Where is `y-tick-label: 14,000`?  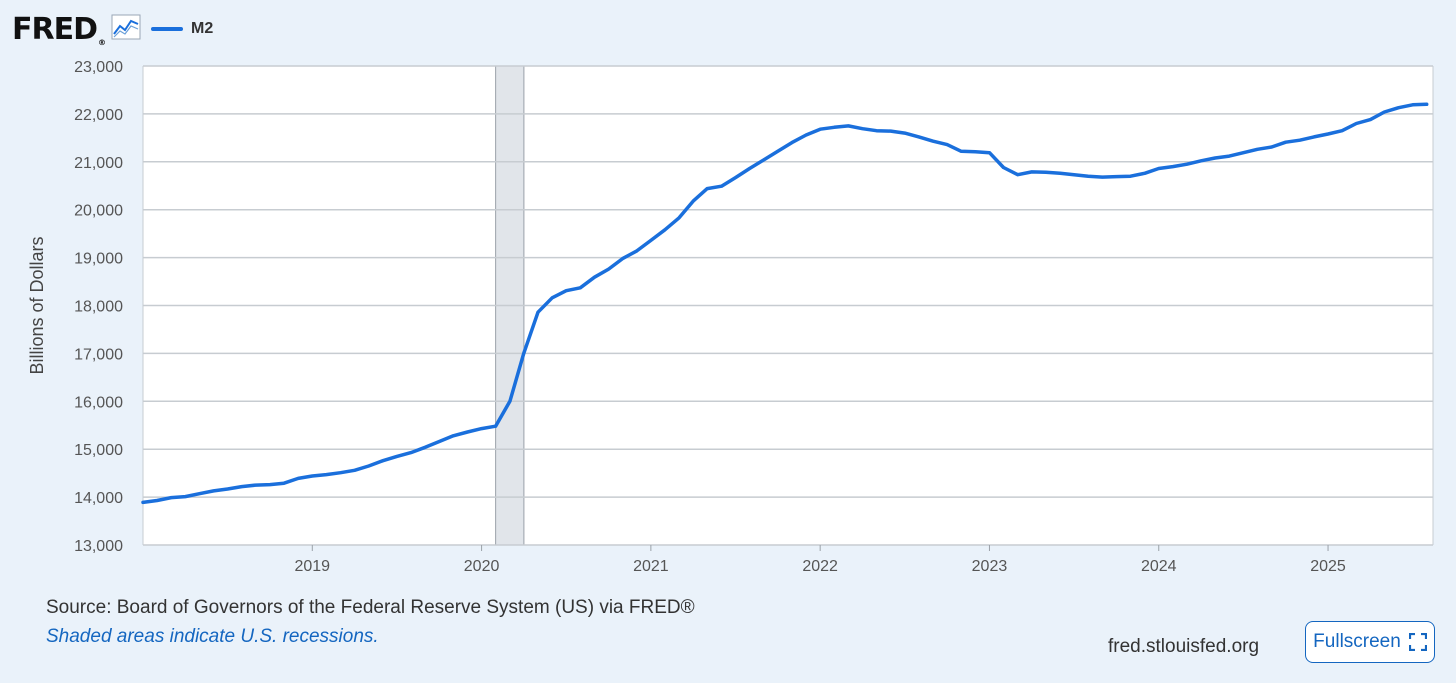
y-tick-label: 14,000 is located at coordinates (98, 498).